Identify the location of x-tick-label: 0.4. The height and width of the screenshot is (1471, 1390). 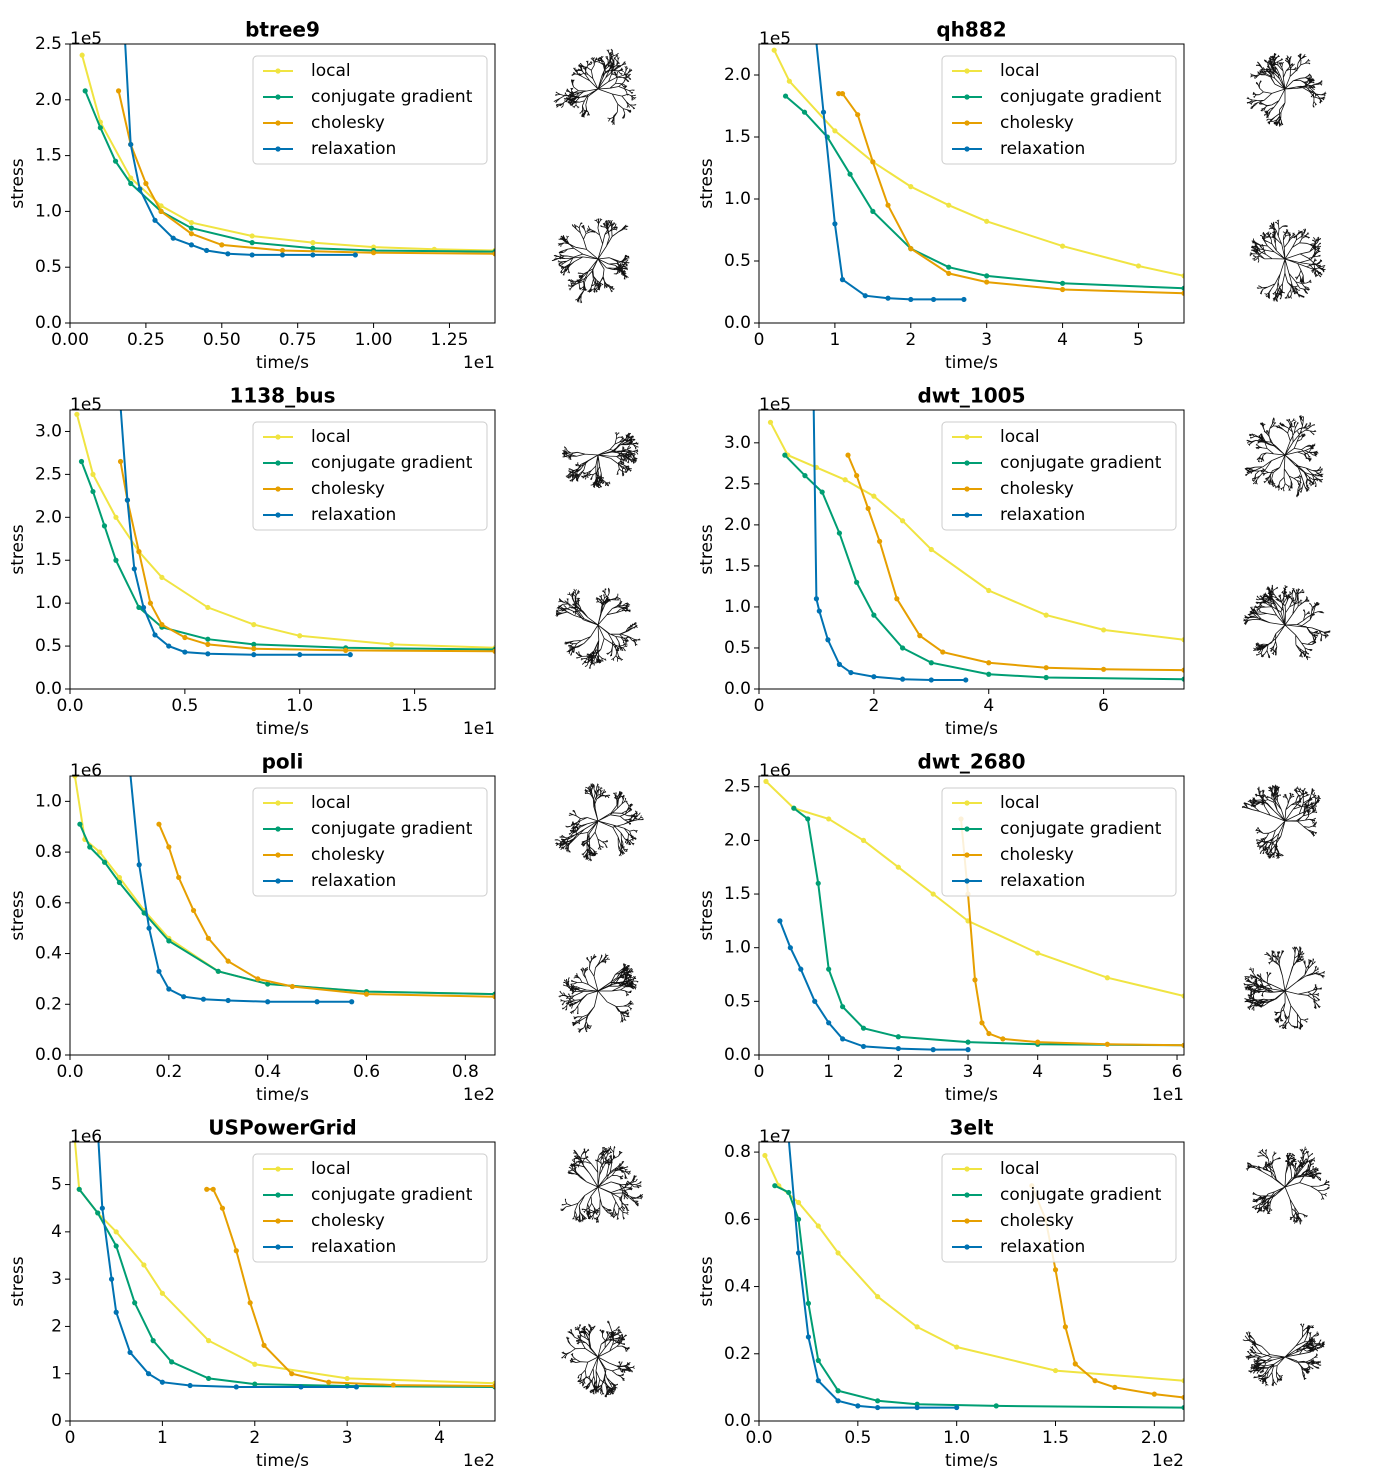
(267, 1072).